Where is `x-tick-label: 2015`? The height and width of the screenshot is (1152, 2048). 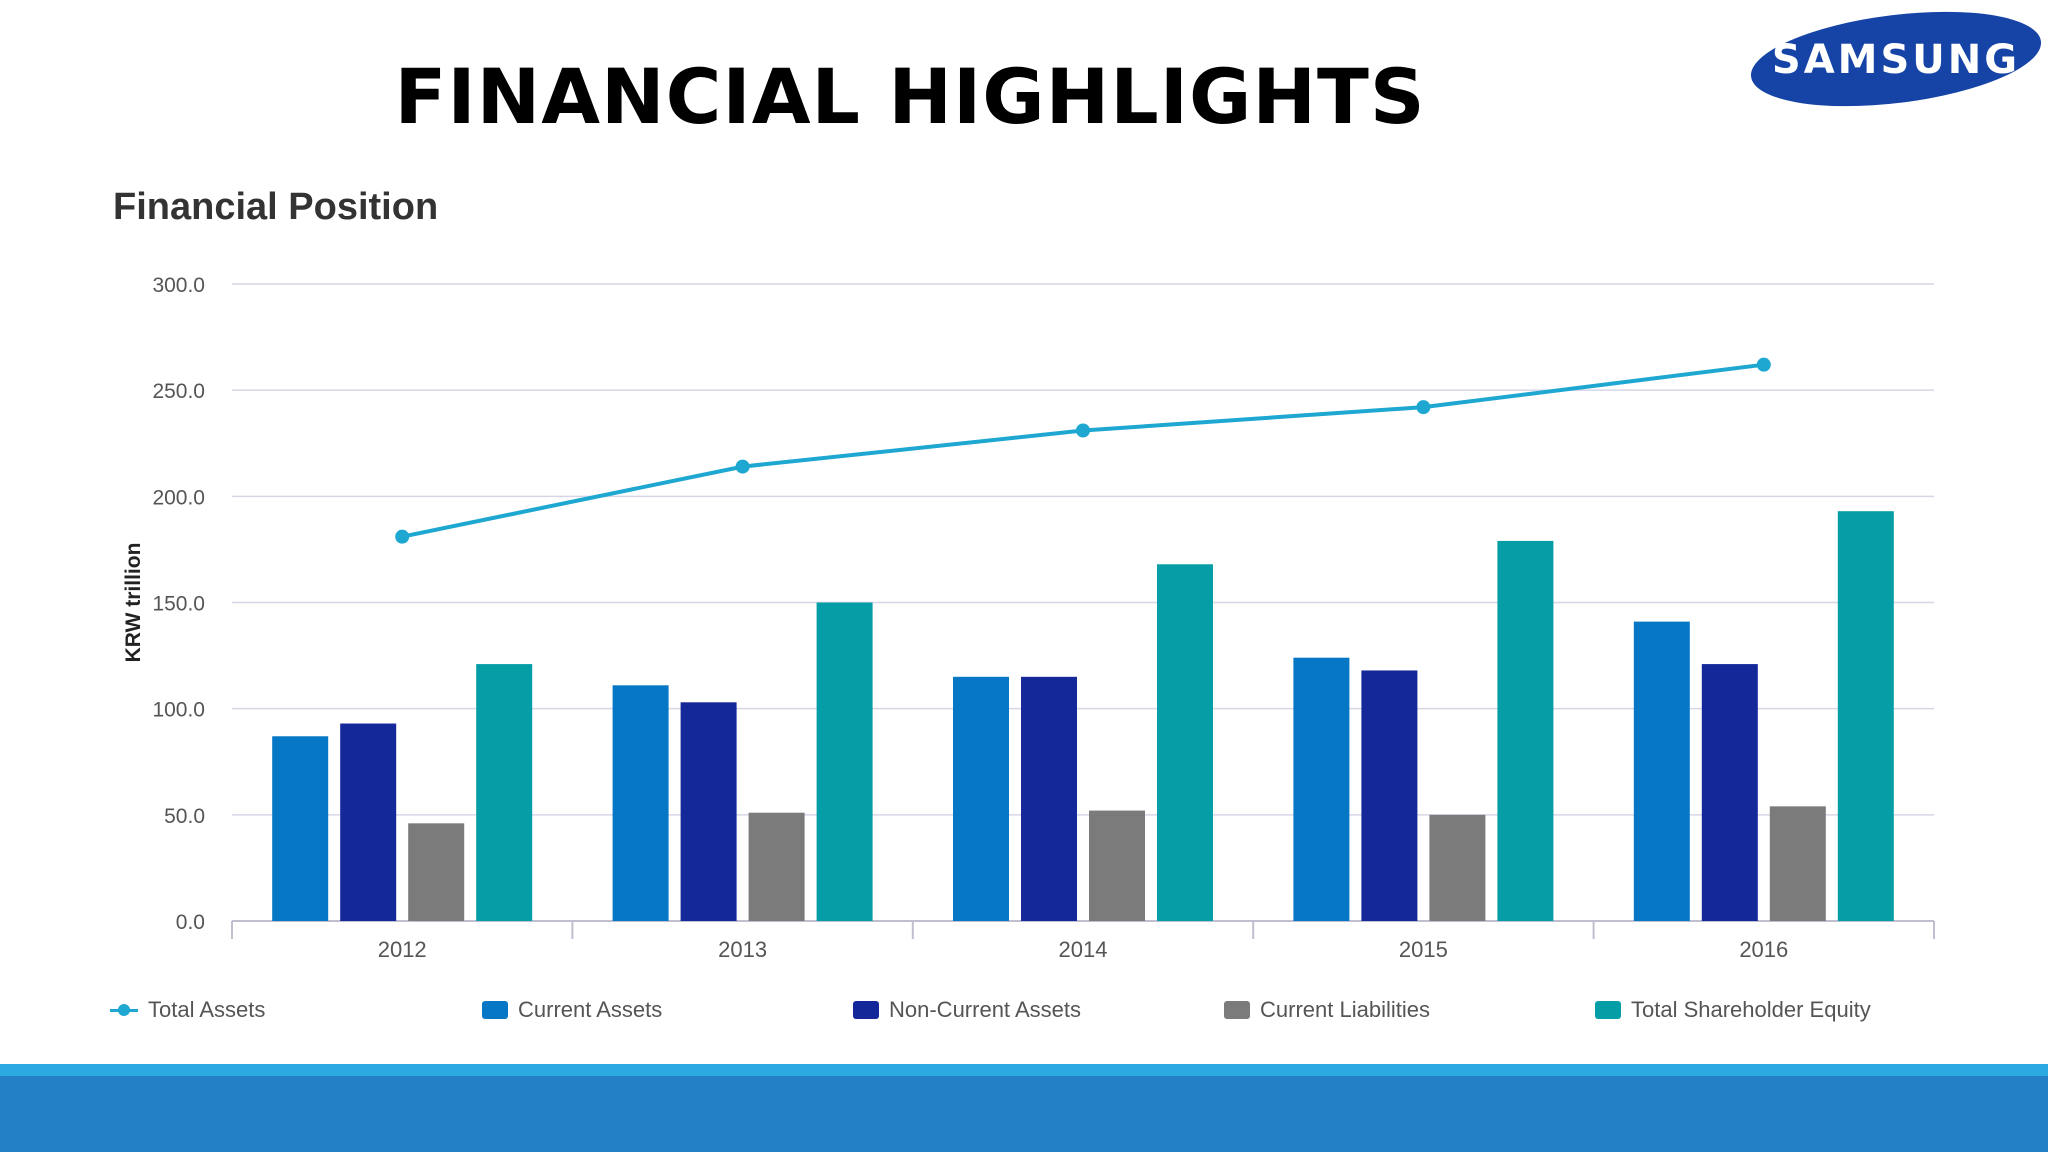 x-tick-label: 2015 is located at coordinates (1423, 949).